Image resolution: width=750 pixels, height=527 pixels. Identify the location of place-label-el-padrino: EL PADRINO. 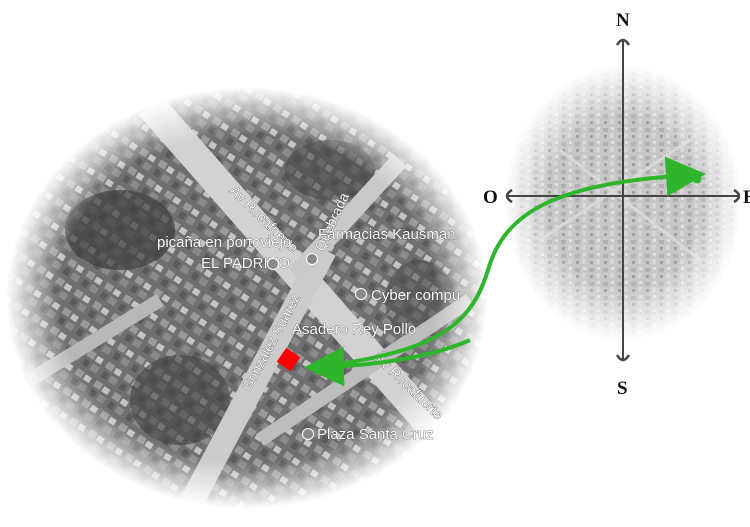
(245, 263).